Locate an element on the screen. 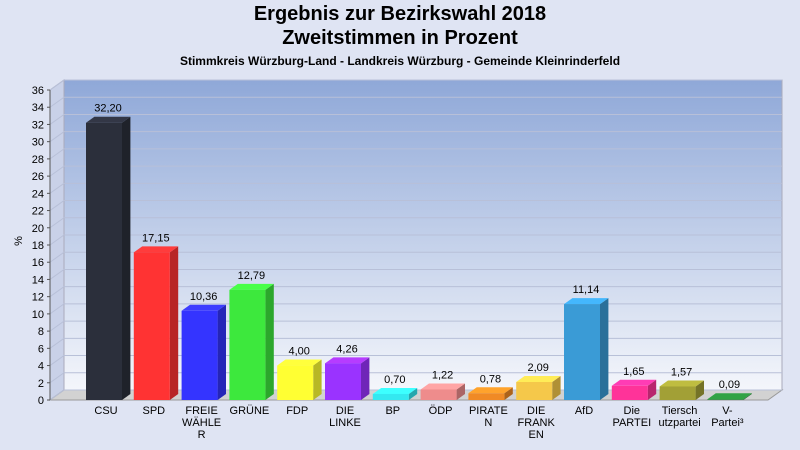  bar-value-label: 0,70 is located at coordinates (394, 380).